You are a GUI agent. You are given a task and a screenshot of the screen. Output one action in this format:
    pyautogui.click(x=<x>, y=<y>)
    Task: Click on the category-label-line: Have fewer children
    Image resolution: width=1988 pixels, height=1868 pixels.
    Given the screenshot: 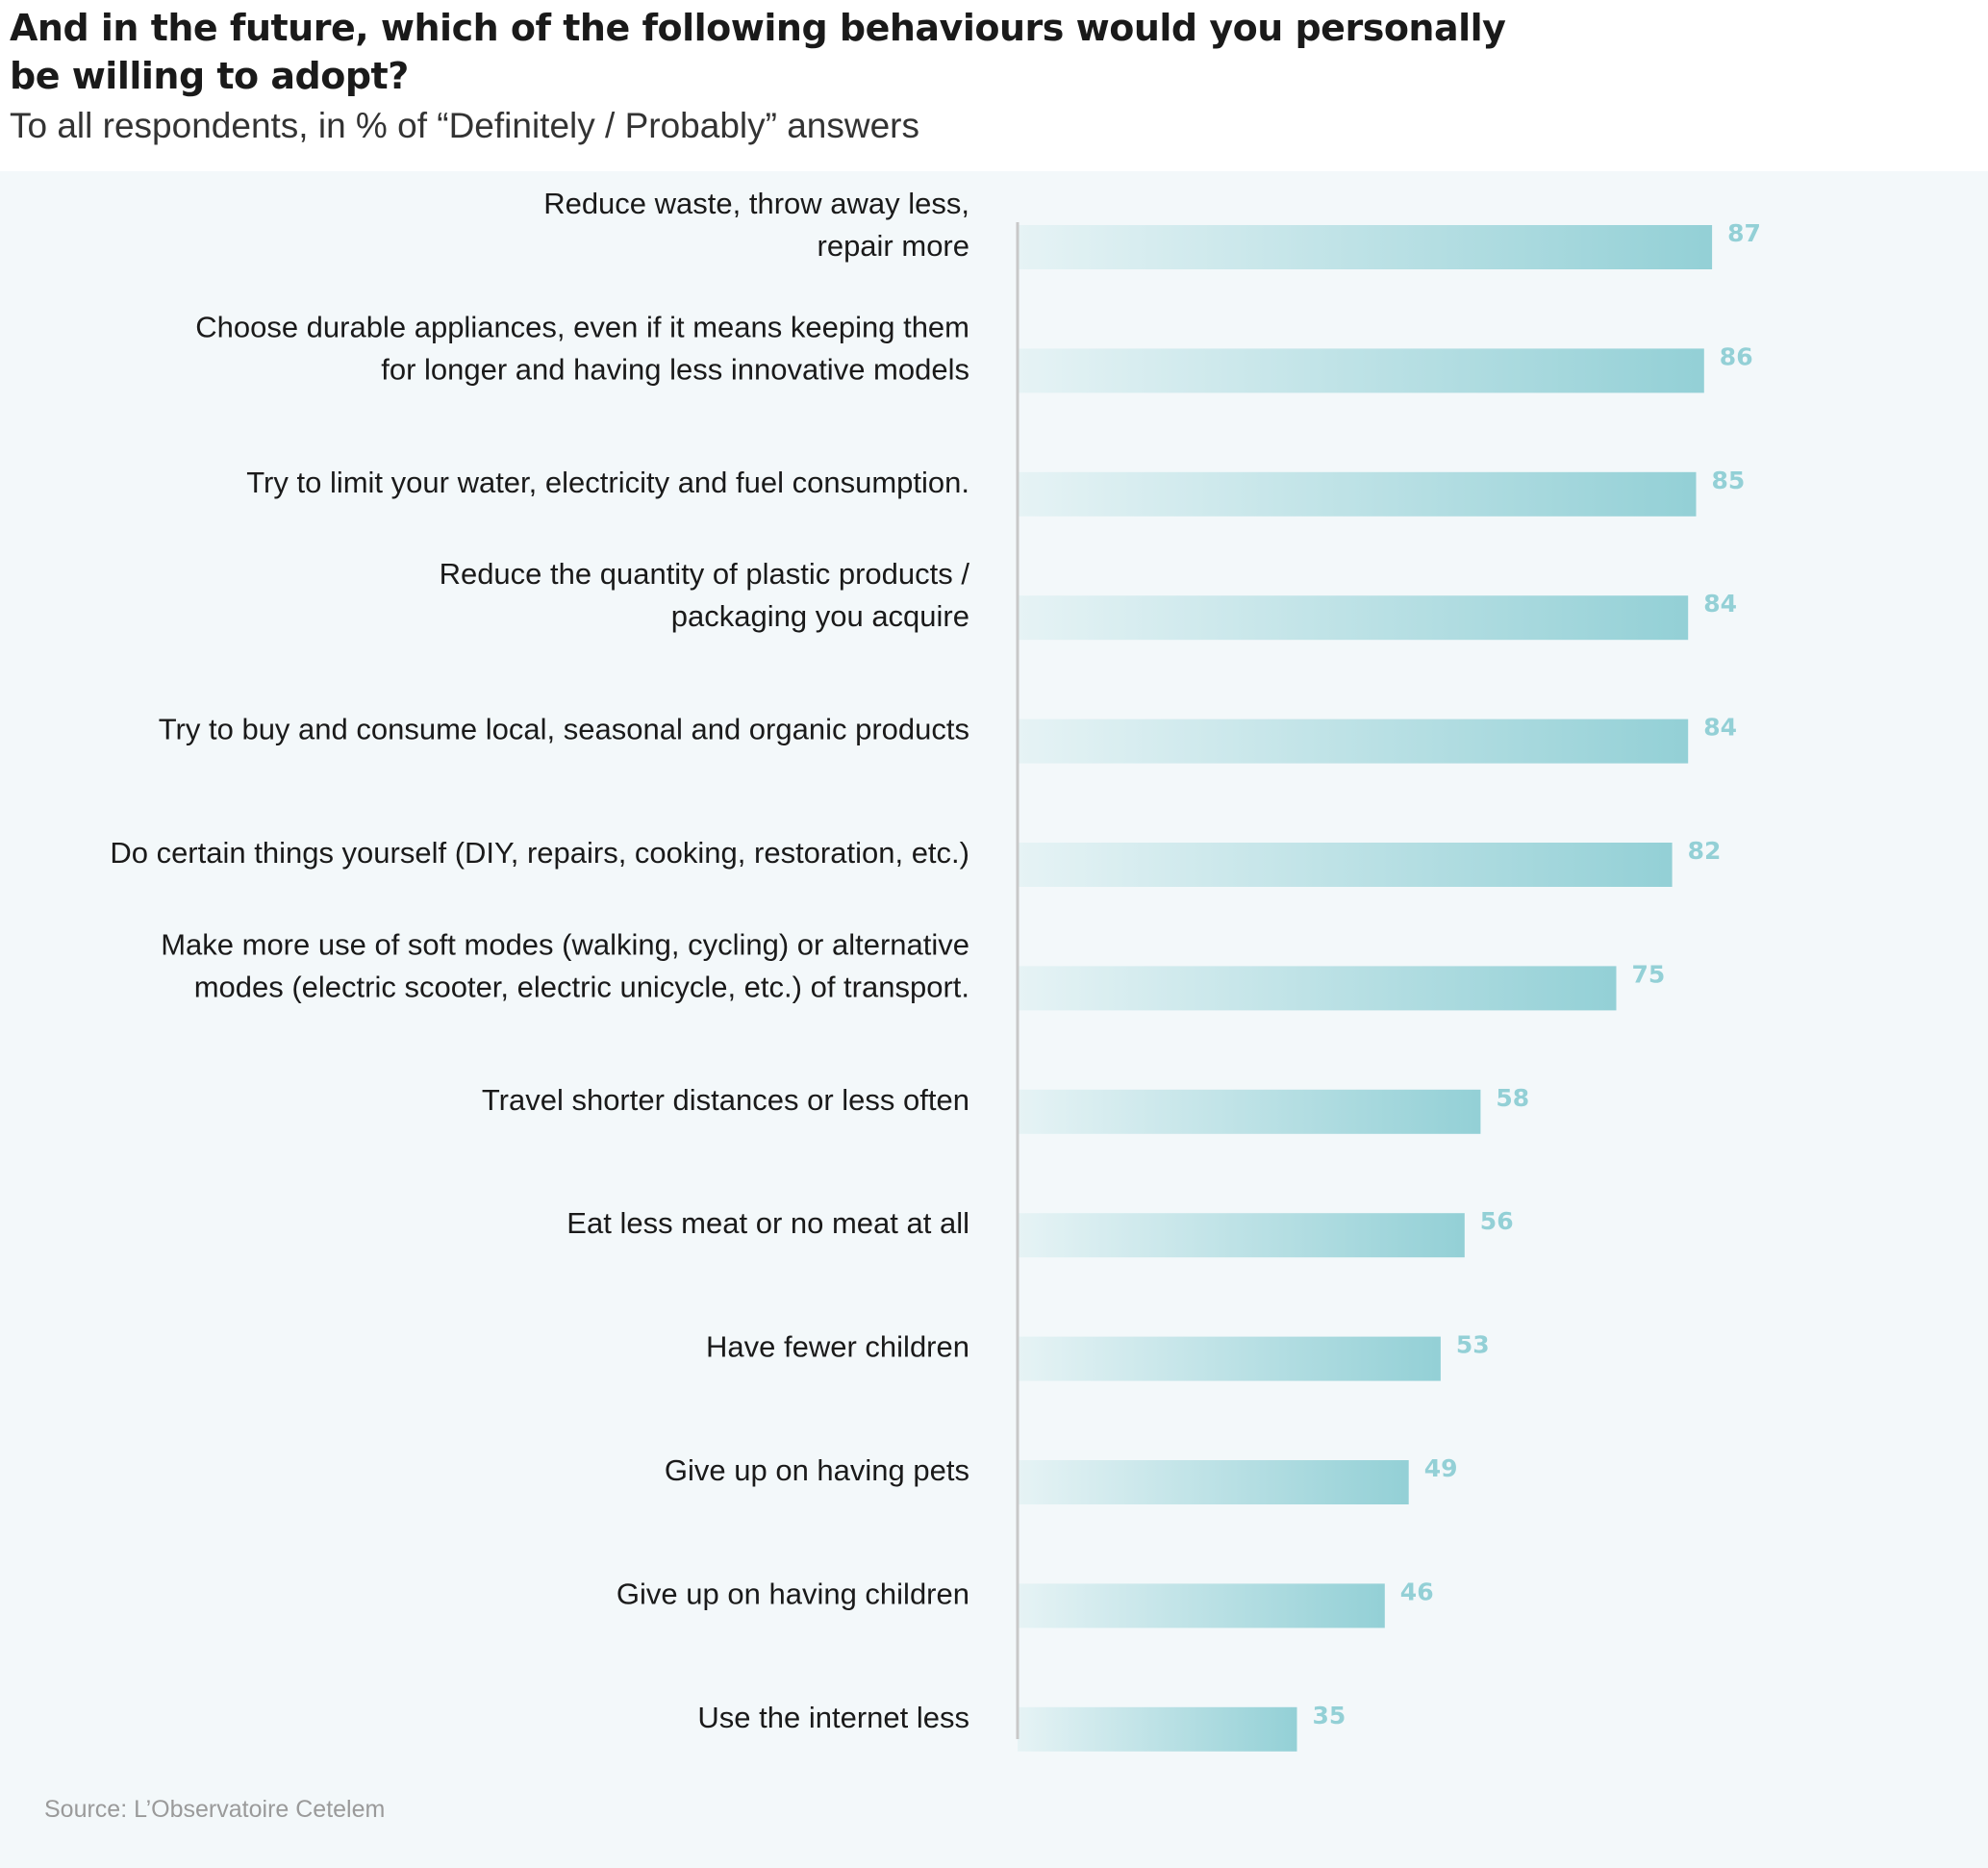 What is the action you would take?
    pyautogui.click(x=837, y=1347)
    